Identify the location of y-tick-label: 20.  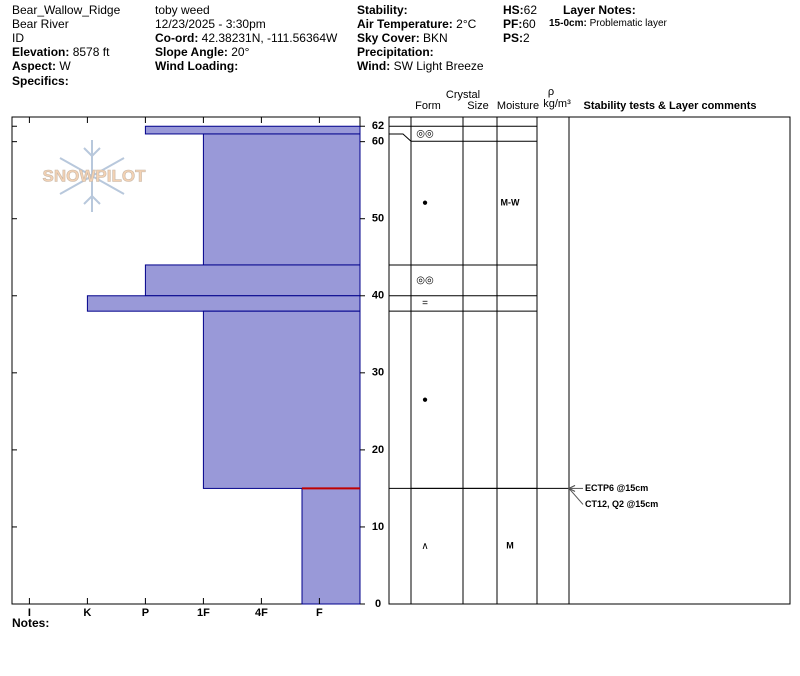
(378, 450).